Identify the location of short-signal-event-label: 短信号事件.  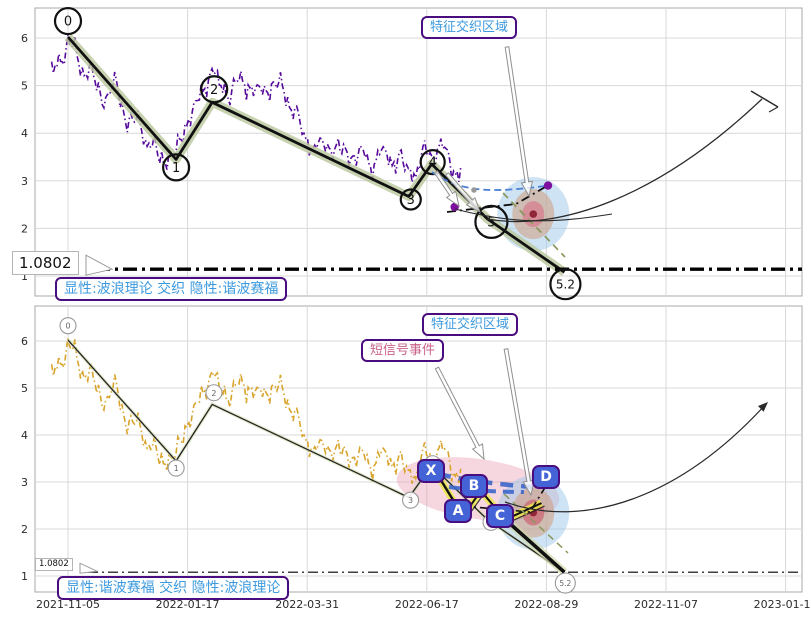
(403, 350).